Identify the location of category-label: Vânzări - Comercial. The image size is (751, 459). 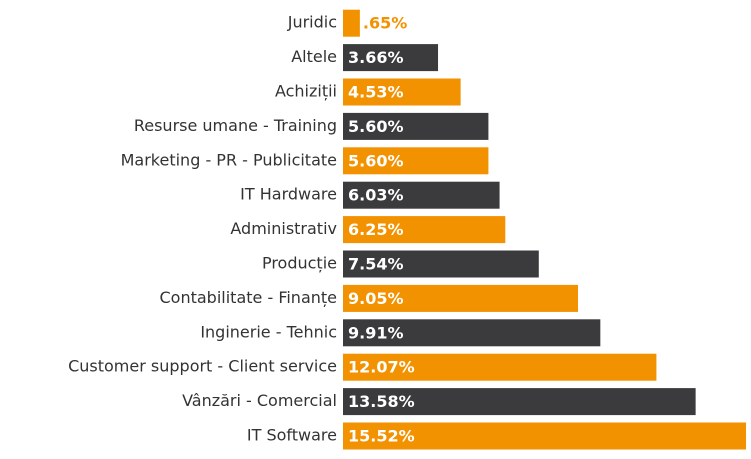
(259, 400).